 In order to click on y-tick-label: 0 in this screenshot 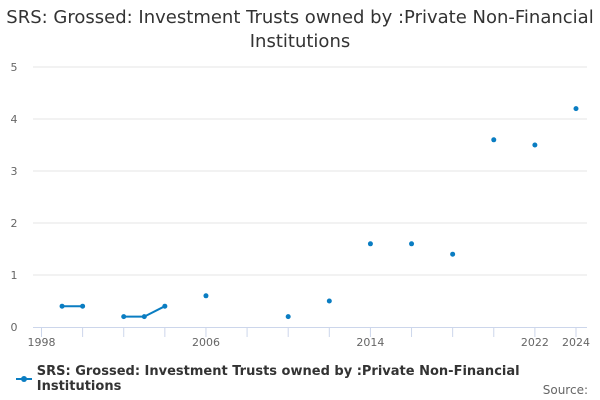, I will do `click(14, 327)`.